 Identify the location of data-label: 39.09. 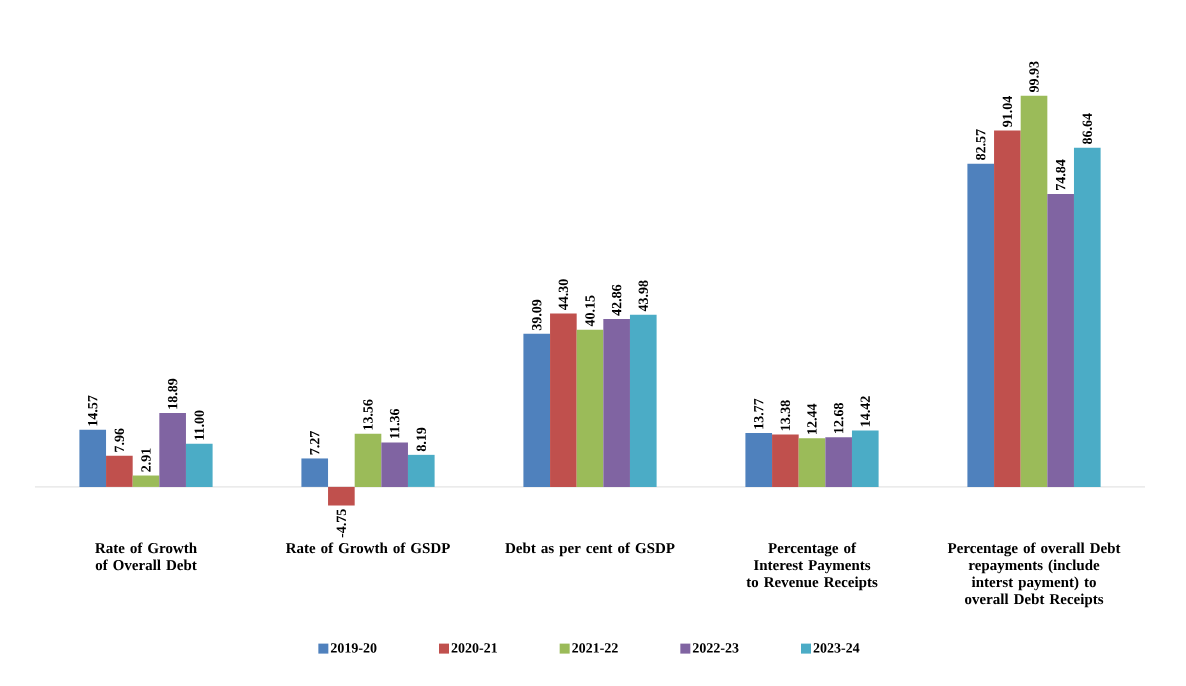
(536, 315).